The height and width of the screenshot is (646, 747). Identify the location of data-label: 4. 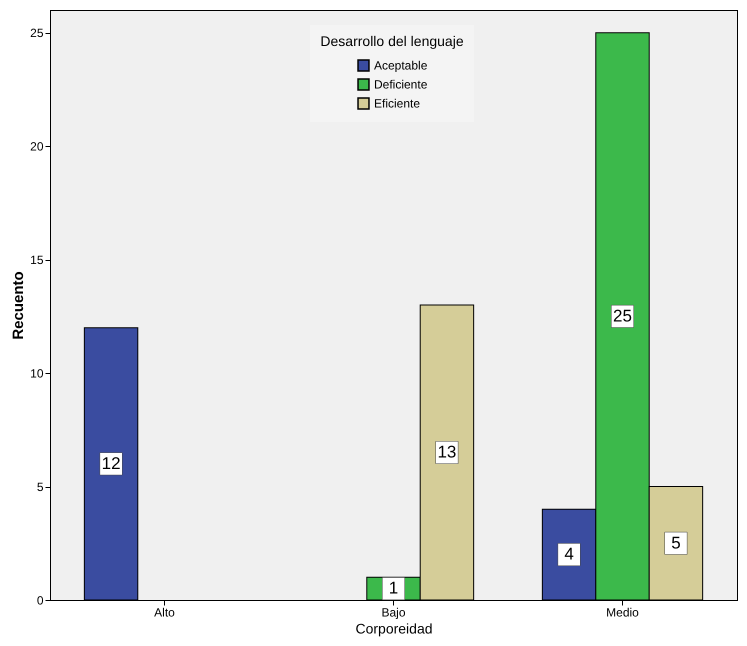
(569, 554).